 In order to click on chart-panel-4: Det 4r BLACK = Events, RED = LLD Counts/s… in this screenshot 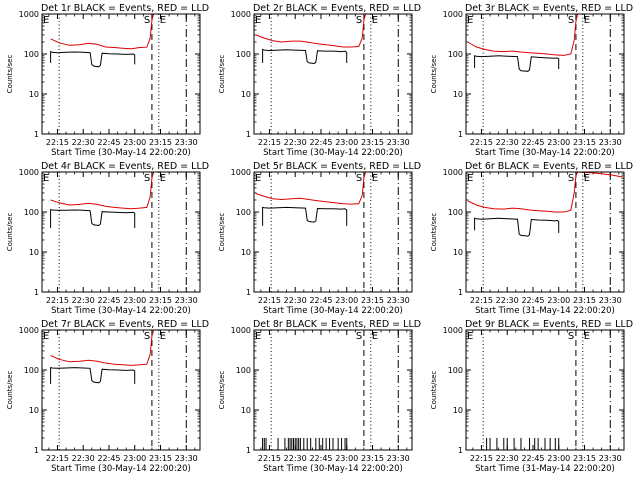, I will do `click(107, 238)`.